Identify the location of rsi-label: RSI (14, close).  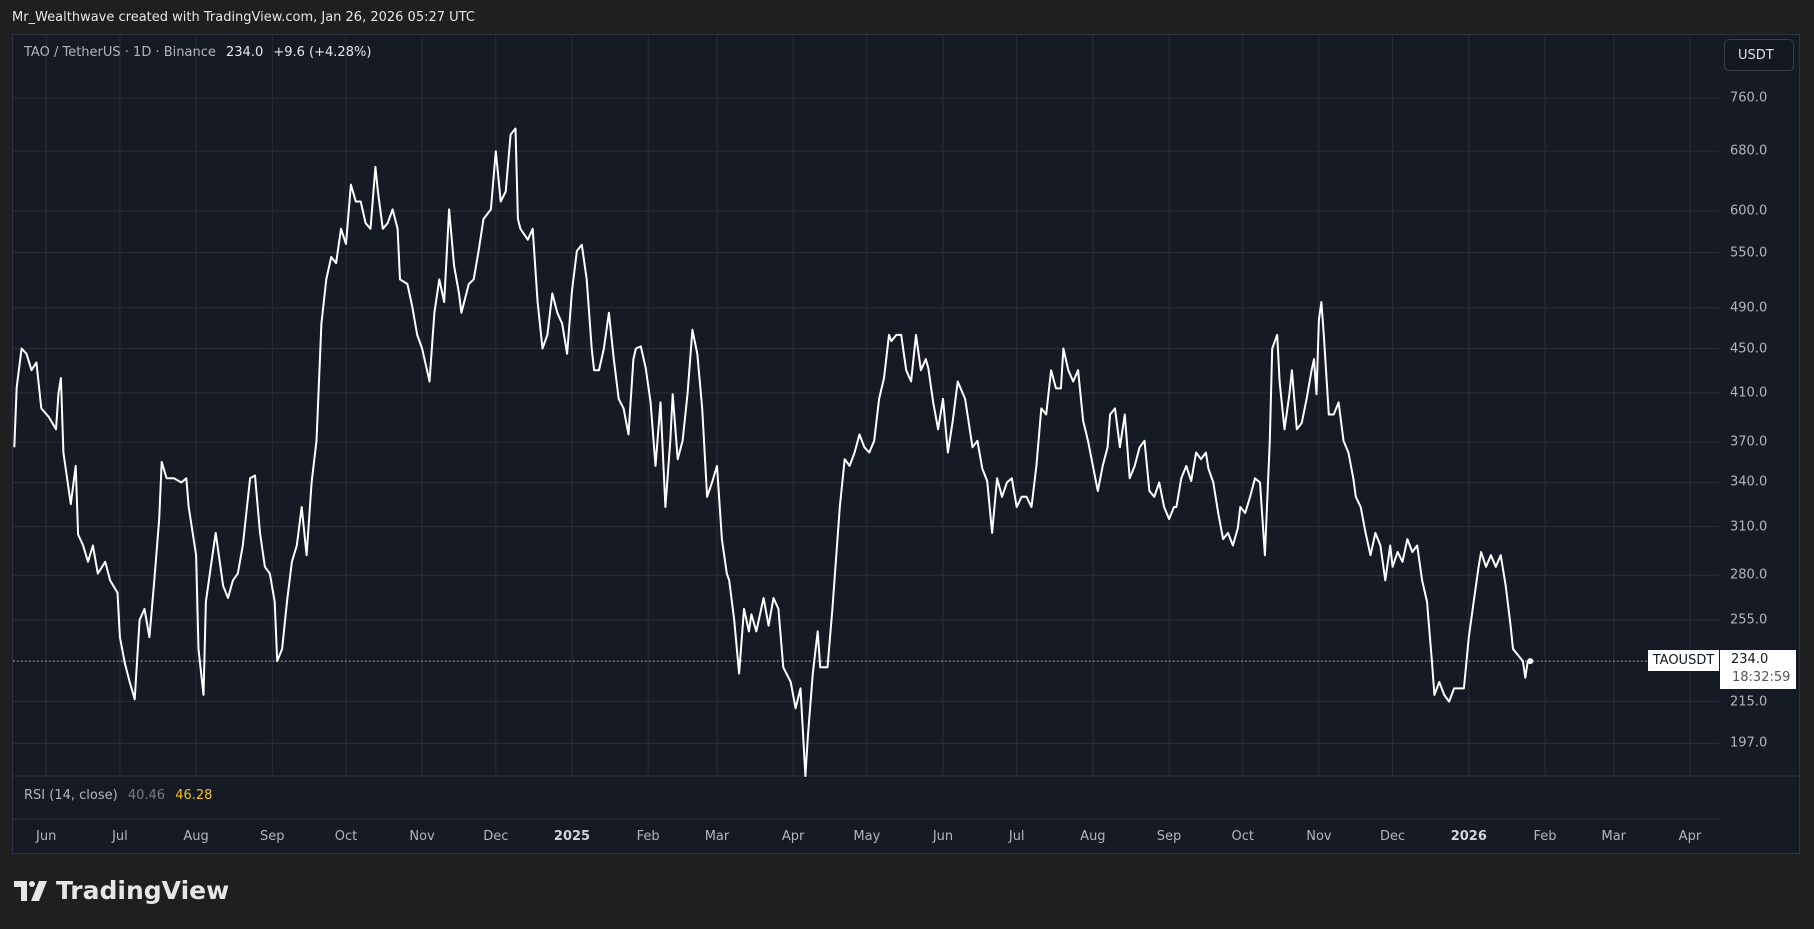
(71, 795).